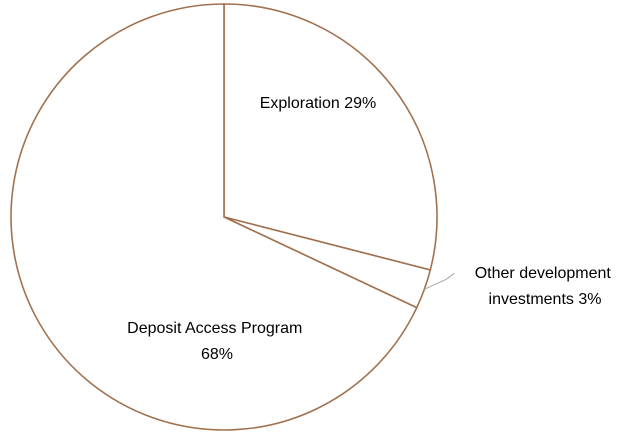 The image size is (622, 433). I want to click on label-deposit-access: Deposit Access Program 68%, so click(217, 341).